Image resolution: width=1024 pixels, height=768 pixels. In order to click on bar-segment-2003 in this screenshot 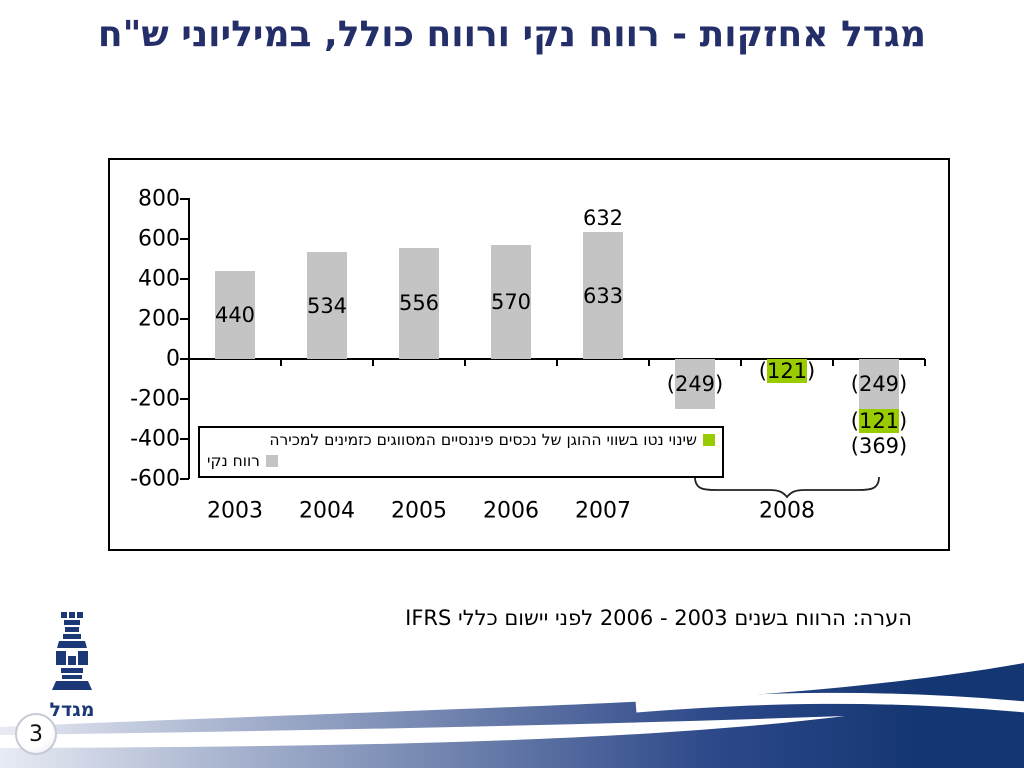, I will do `click(235, 315)`.